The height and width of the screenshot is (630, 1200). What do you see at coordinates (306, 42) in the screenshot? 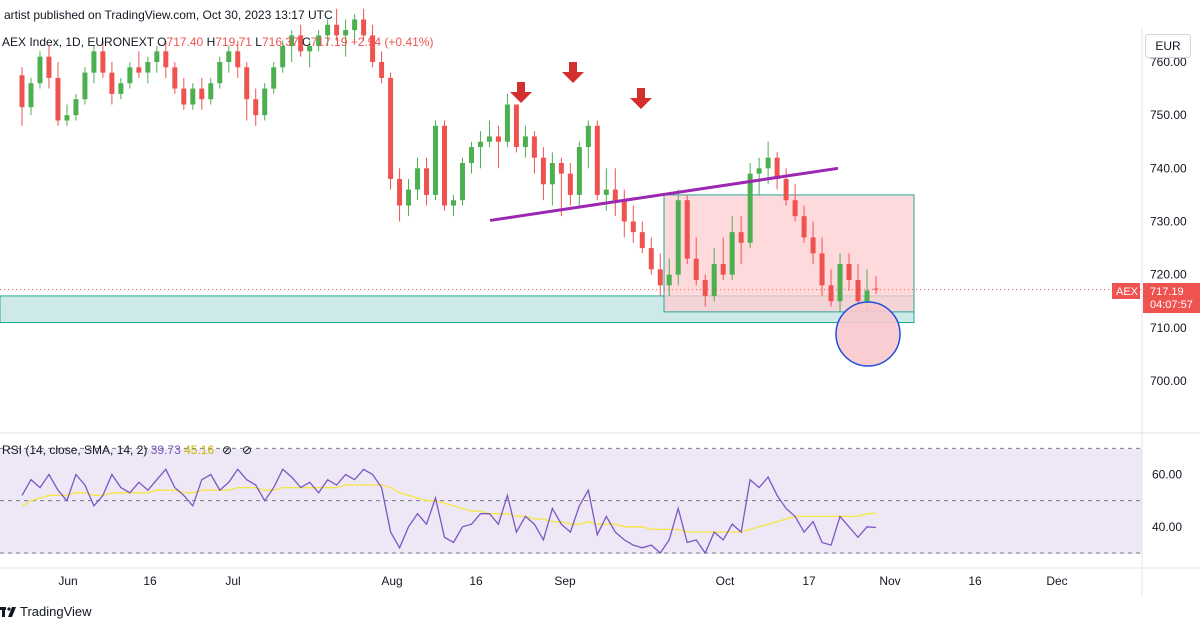
I see `close-label: C` at bounding box center [306, 42].